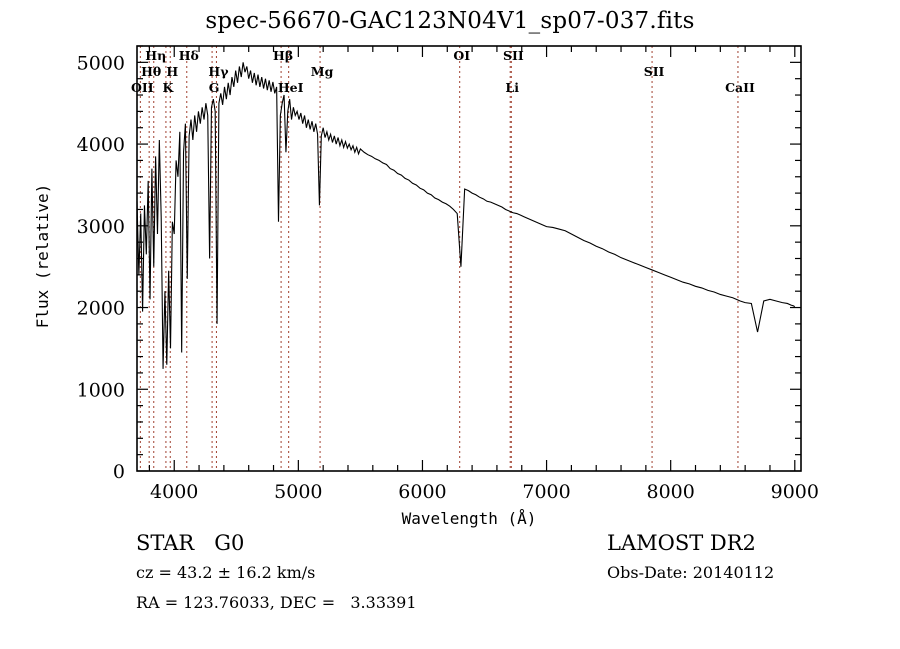 The width and height of the screenshot is (900, 649). Describe the element at coordinates (174, 492) in the screenshot. I see `x-tick-label: 4000` at that location.